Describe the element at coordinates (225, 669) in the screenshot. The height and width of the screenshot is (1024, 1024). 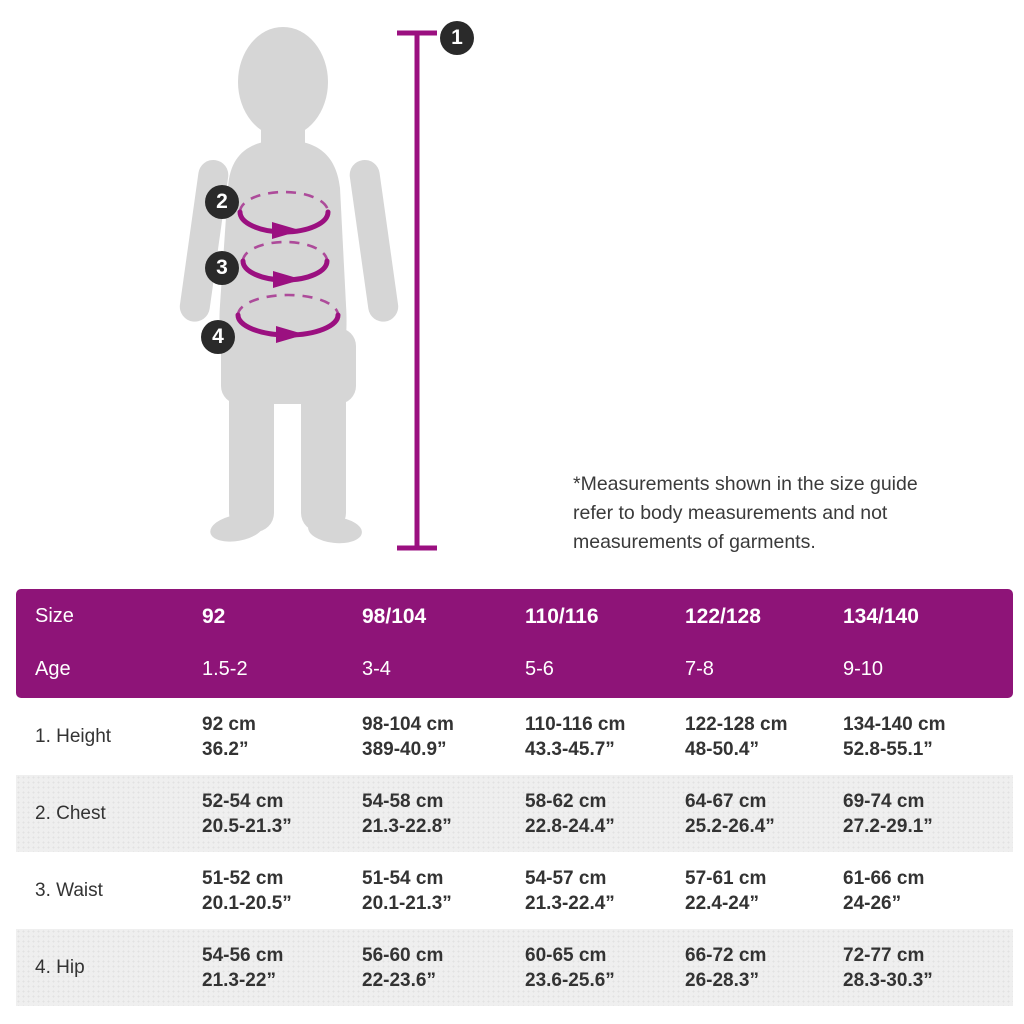
I see `age-value: 1.5-2` at that location.